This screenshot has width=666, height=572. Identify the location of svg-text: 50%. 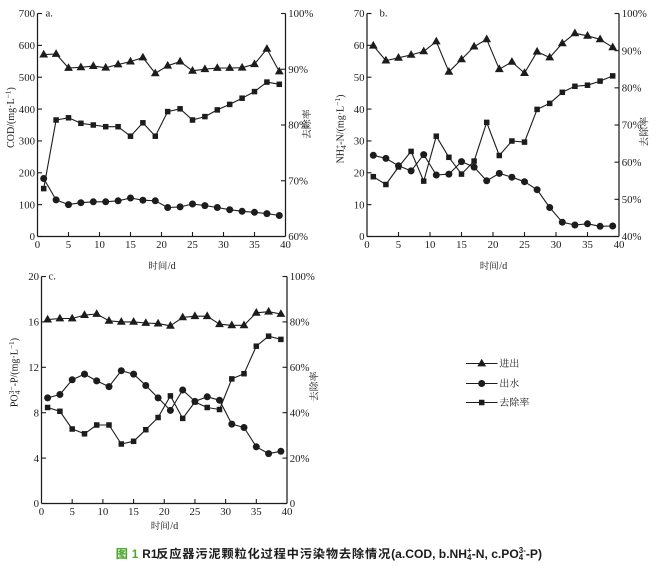
(632, 200).